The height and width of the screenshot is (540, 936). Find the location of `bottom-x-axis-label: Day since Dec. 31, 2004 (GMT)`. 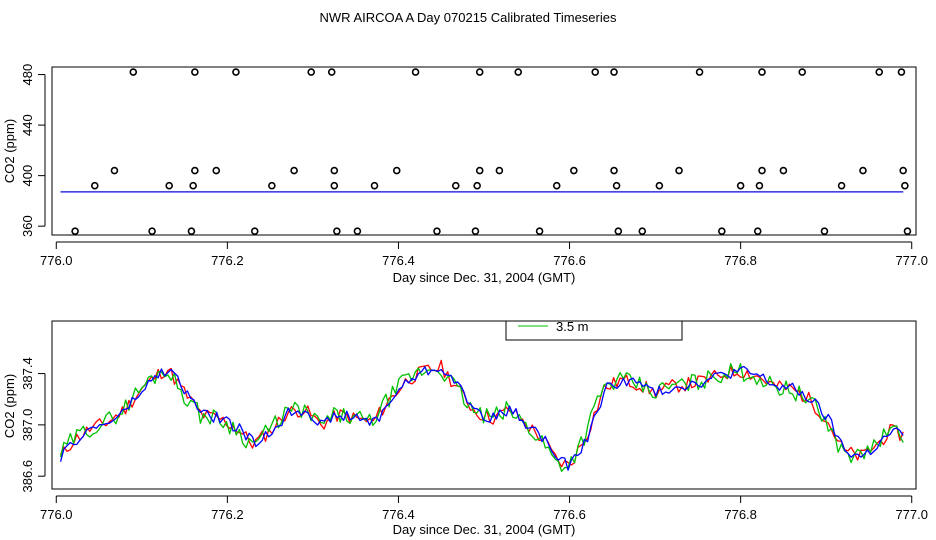

bottom-x-axis-label: Day since Dec. 31, 2004 (GMT) is located at coordinates (484, 529).